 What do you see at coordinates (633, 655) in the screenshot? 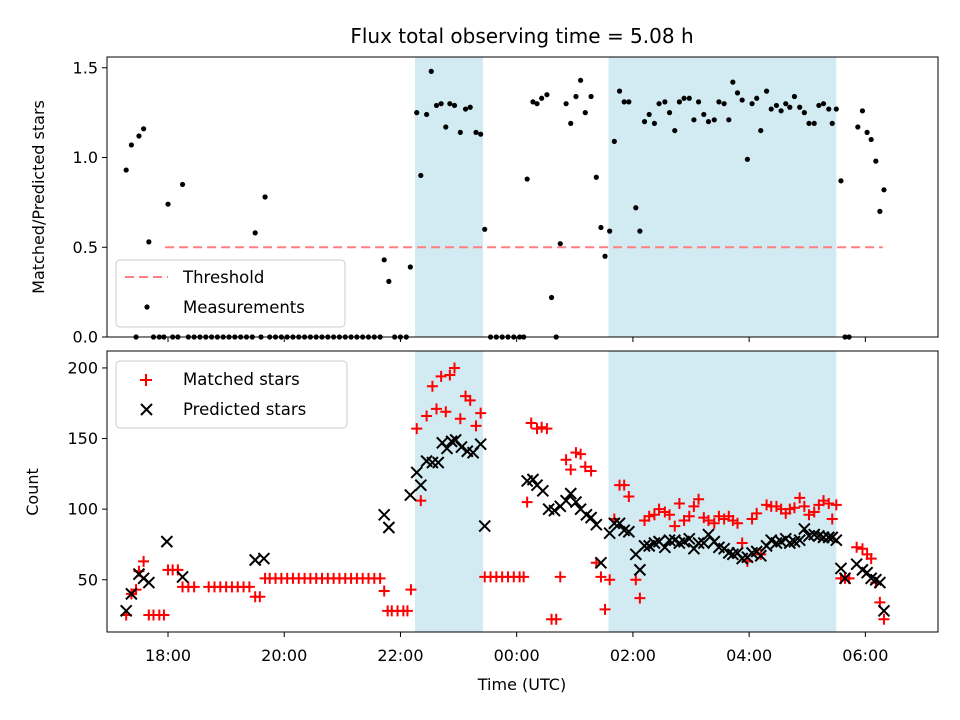
I see `x-tick-label: 02:00` at bounding box center [633, 655].